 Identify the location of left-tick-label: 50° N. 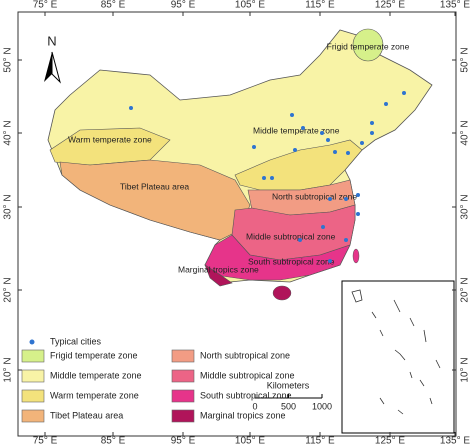
(8, 59).